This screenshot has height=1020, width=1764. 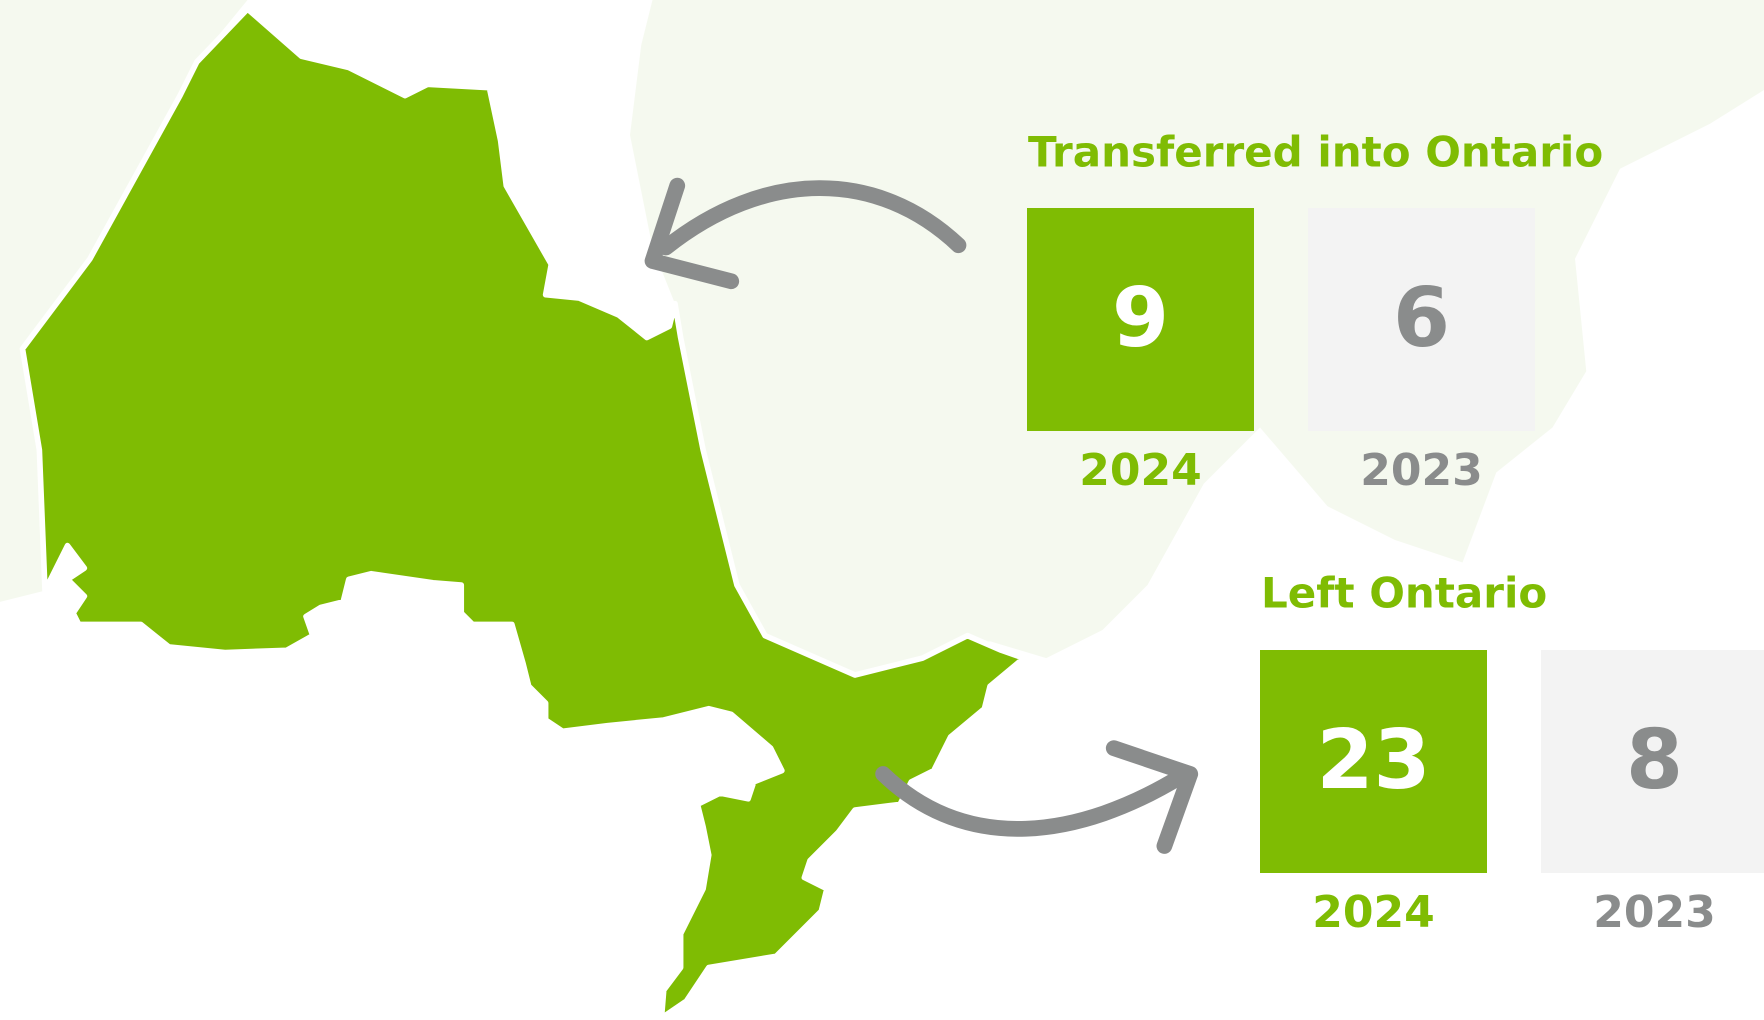 I want to click on section-title: Transferred into Ontario, so click(x=1315, y=152).